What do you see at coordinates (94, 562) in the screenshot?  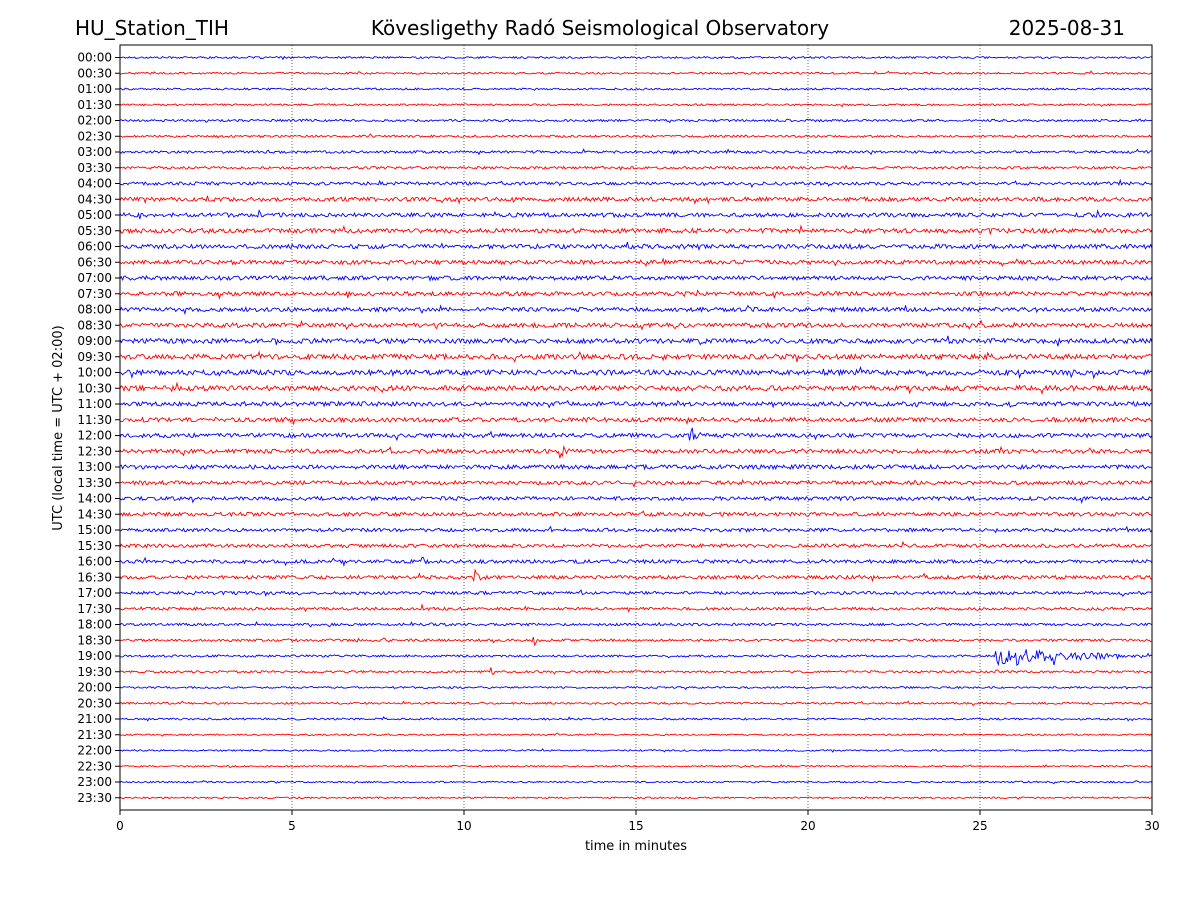 I see `row-label-1600: 16:00` at bounding box center [94, 562].